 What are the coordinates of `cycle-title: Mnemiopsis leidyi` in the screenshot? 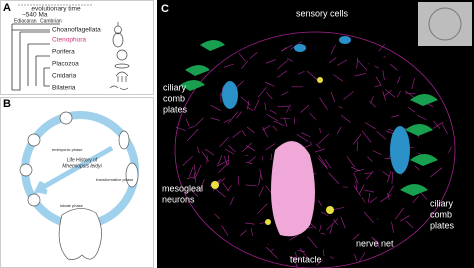 It's located at (82, 166).